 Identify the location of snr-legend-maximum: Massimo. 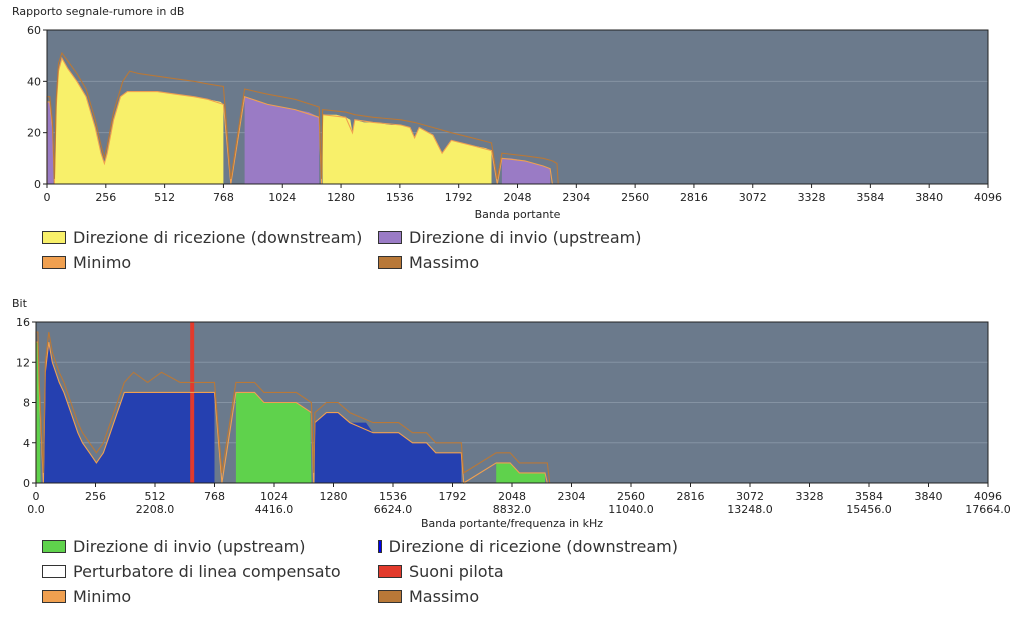
(528, 262).